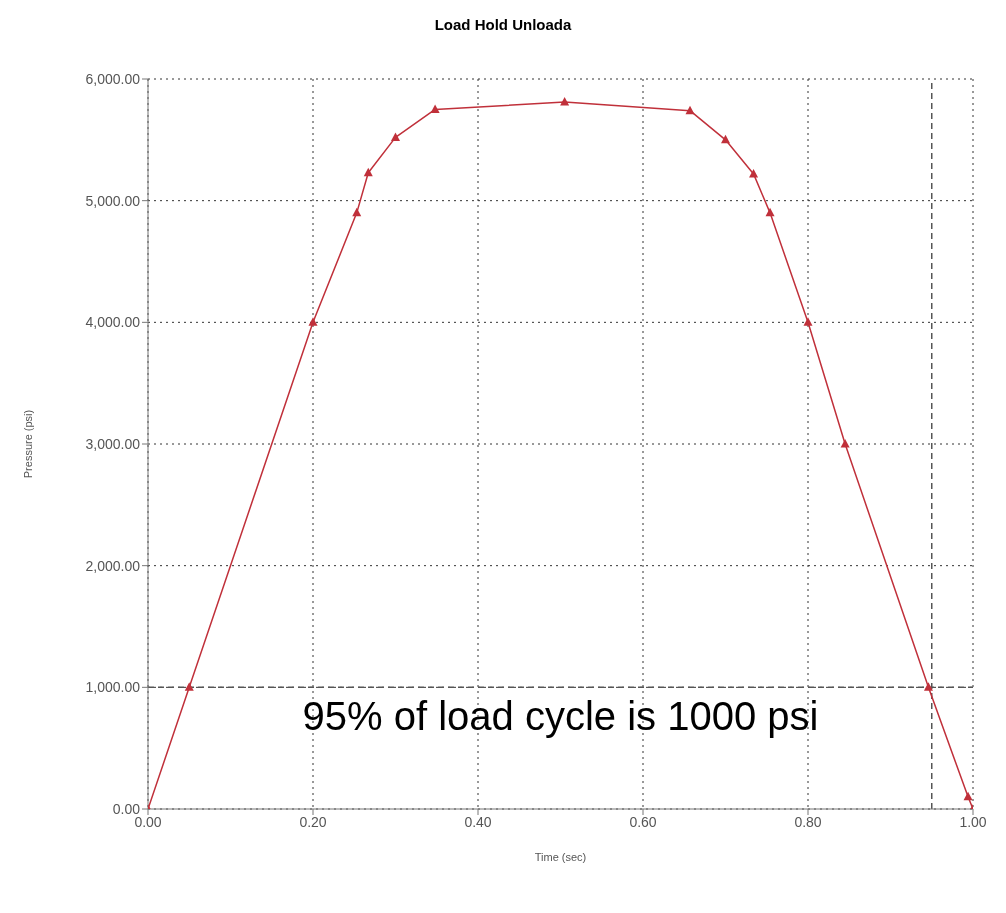 The height and width of the screenshot is (913, 1006). I want to click on y-tick-label: 3,000.00, so click(113, 443).